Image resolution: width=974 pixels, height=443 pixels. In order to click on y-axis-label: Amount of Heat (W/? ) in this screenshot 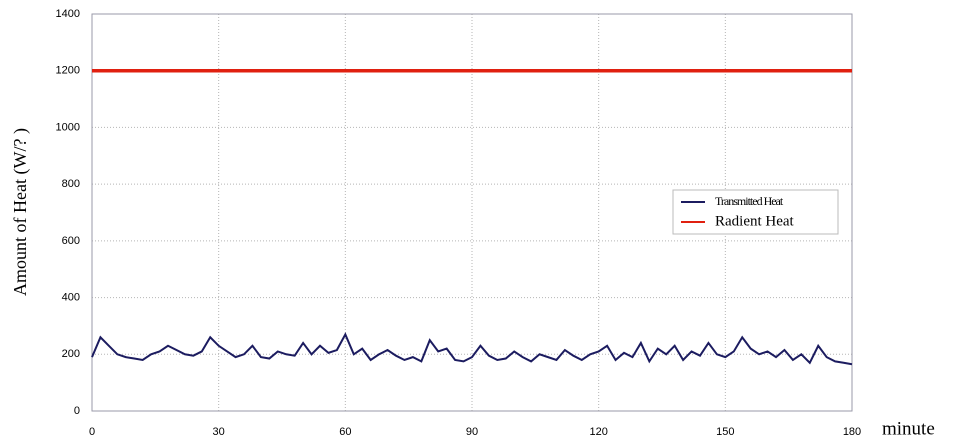, I will do `click(20, 212)`.